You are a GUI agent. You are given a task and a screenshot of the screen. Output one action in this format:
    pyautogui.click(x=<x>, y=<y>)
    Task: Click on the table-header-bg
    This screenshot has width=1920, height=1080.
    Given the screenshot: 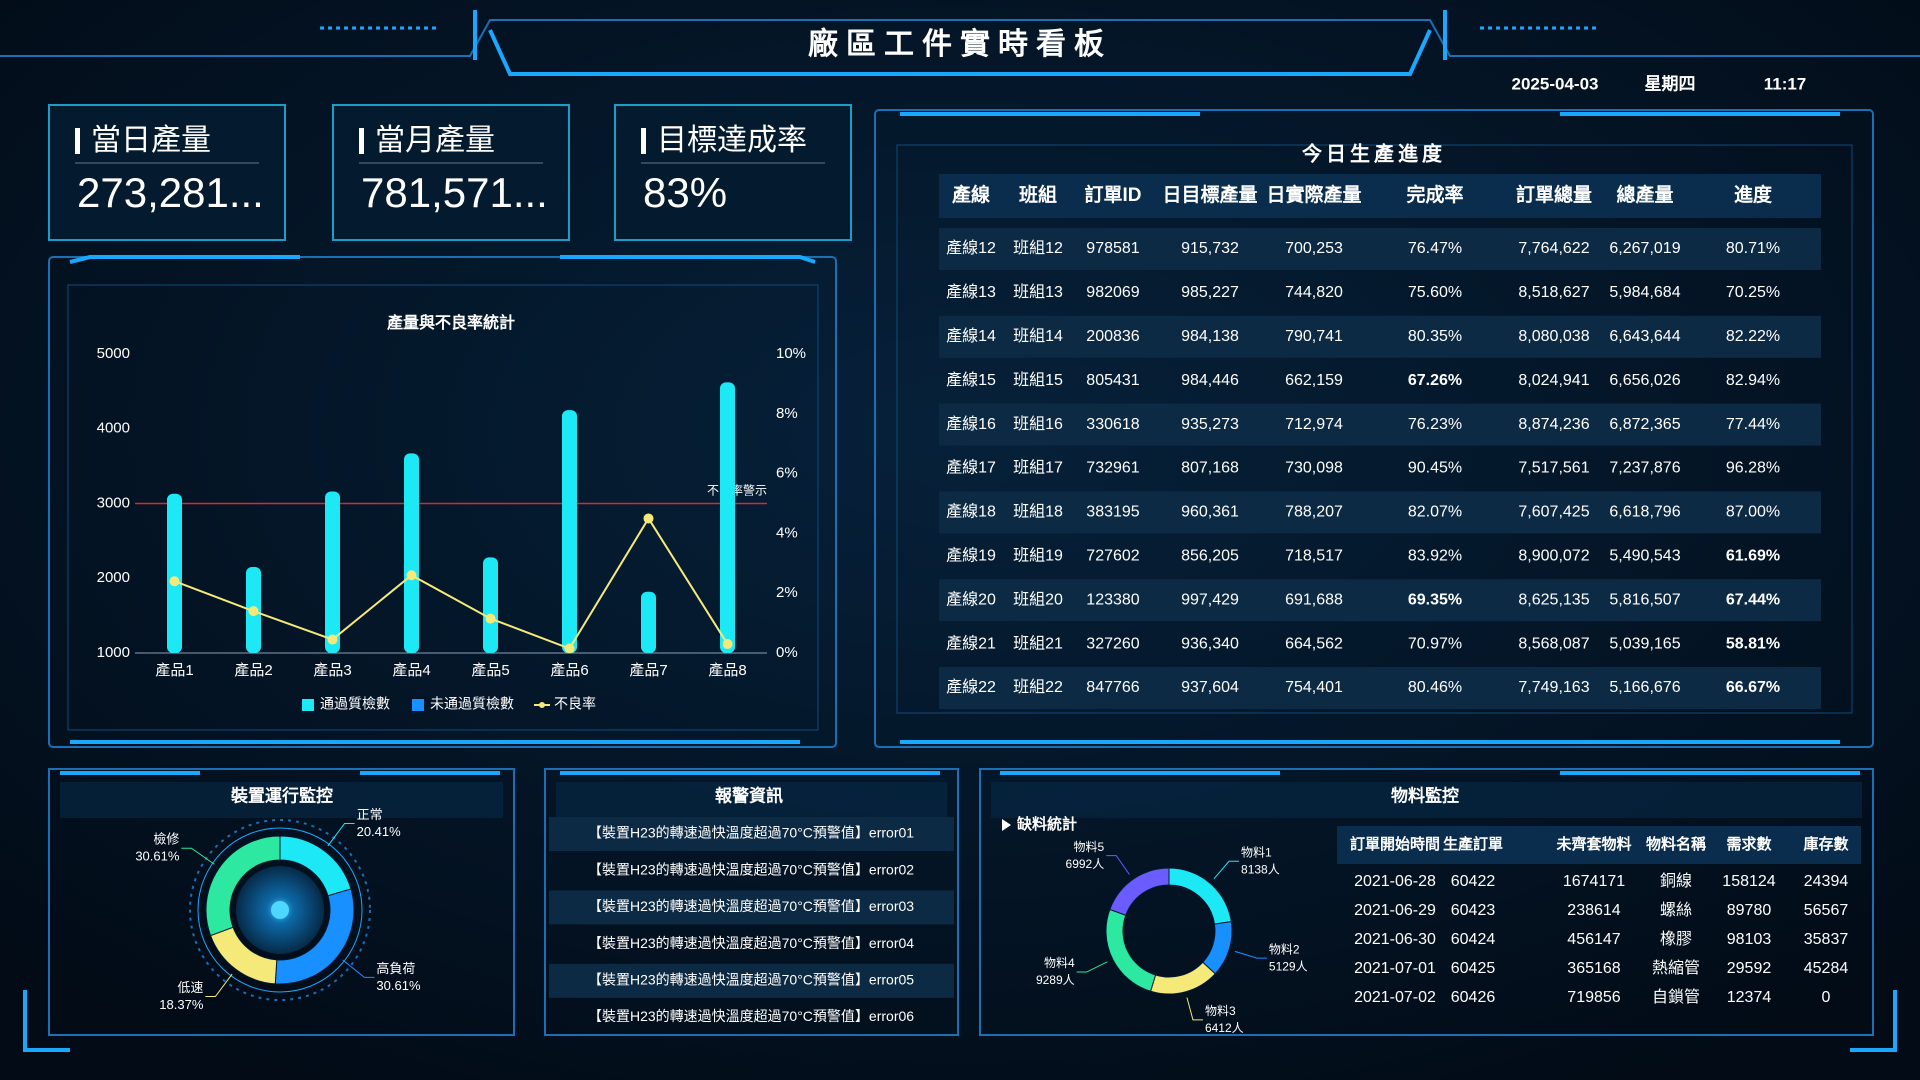 What is the action you would take?
    pyautogui.click(x=1599, y=845)
    